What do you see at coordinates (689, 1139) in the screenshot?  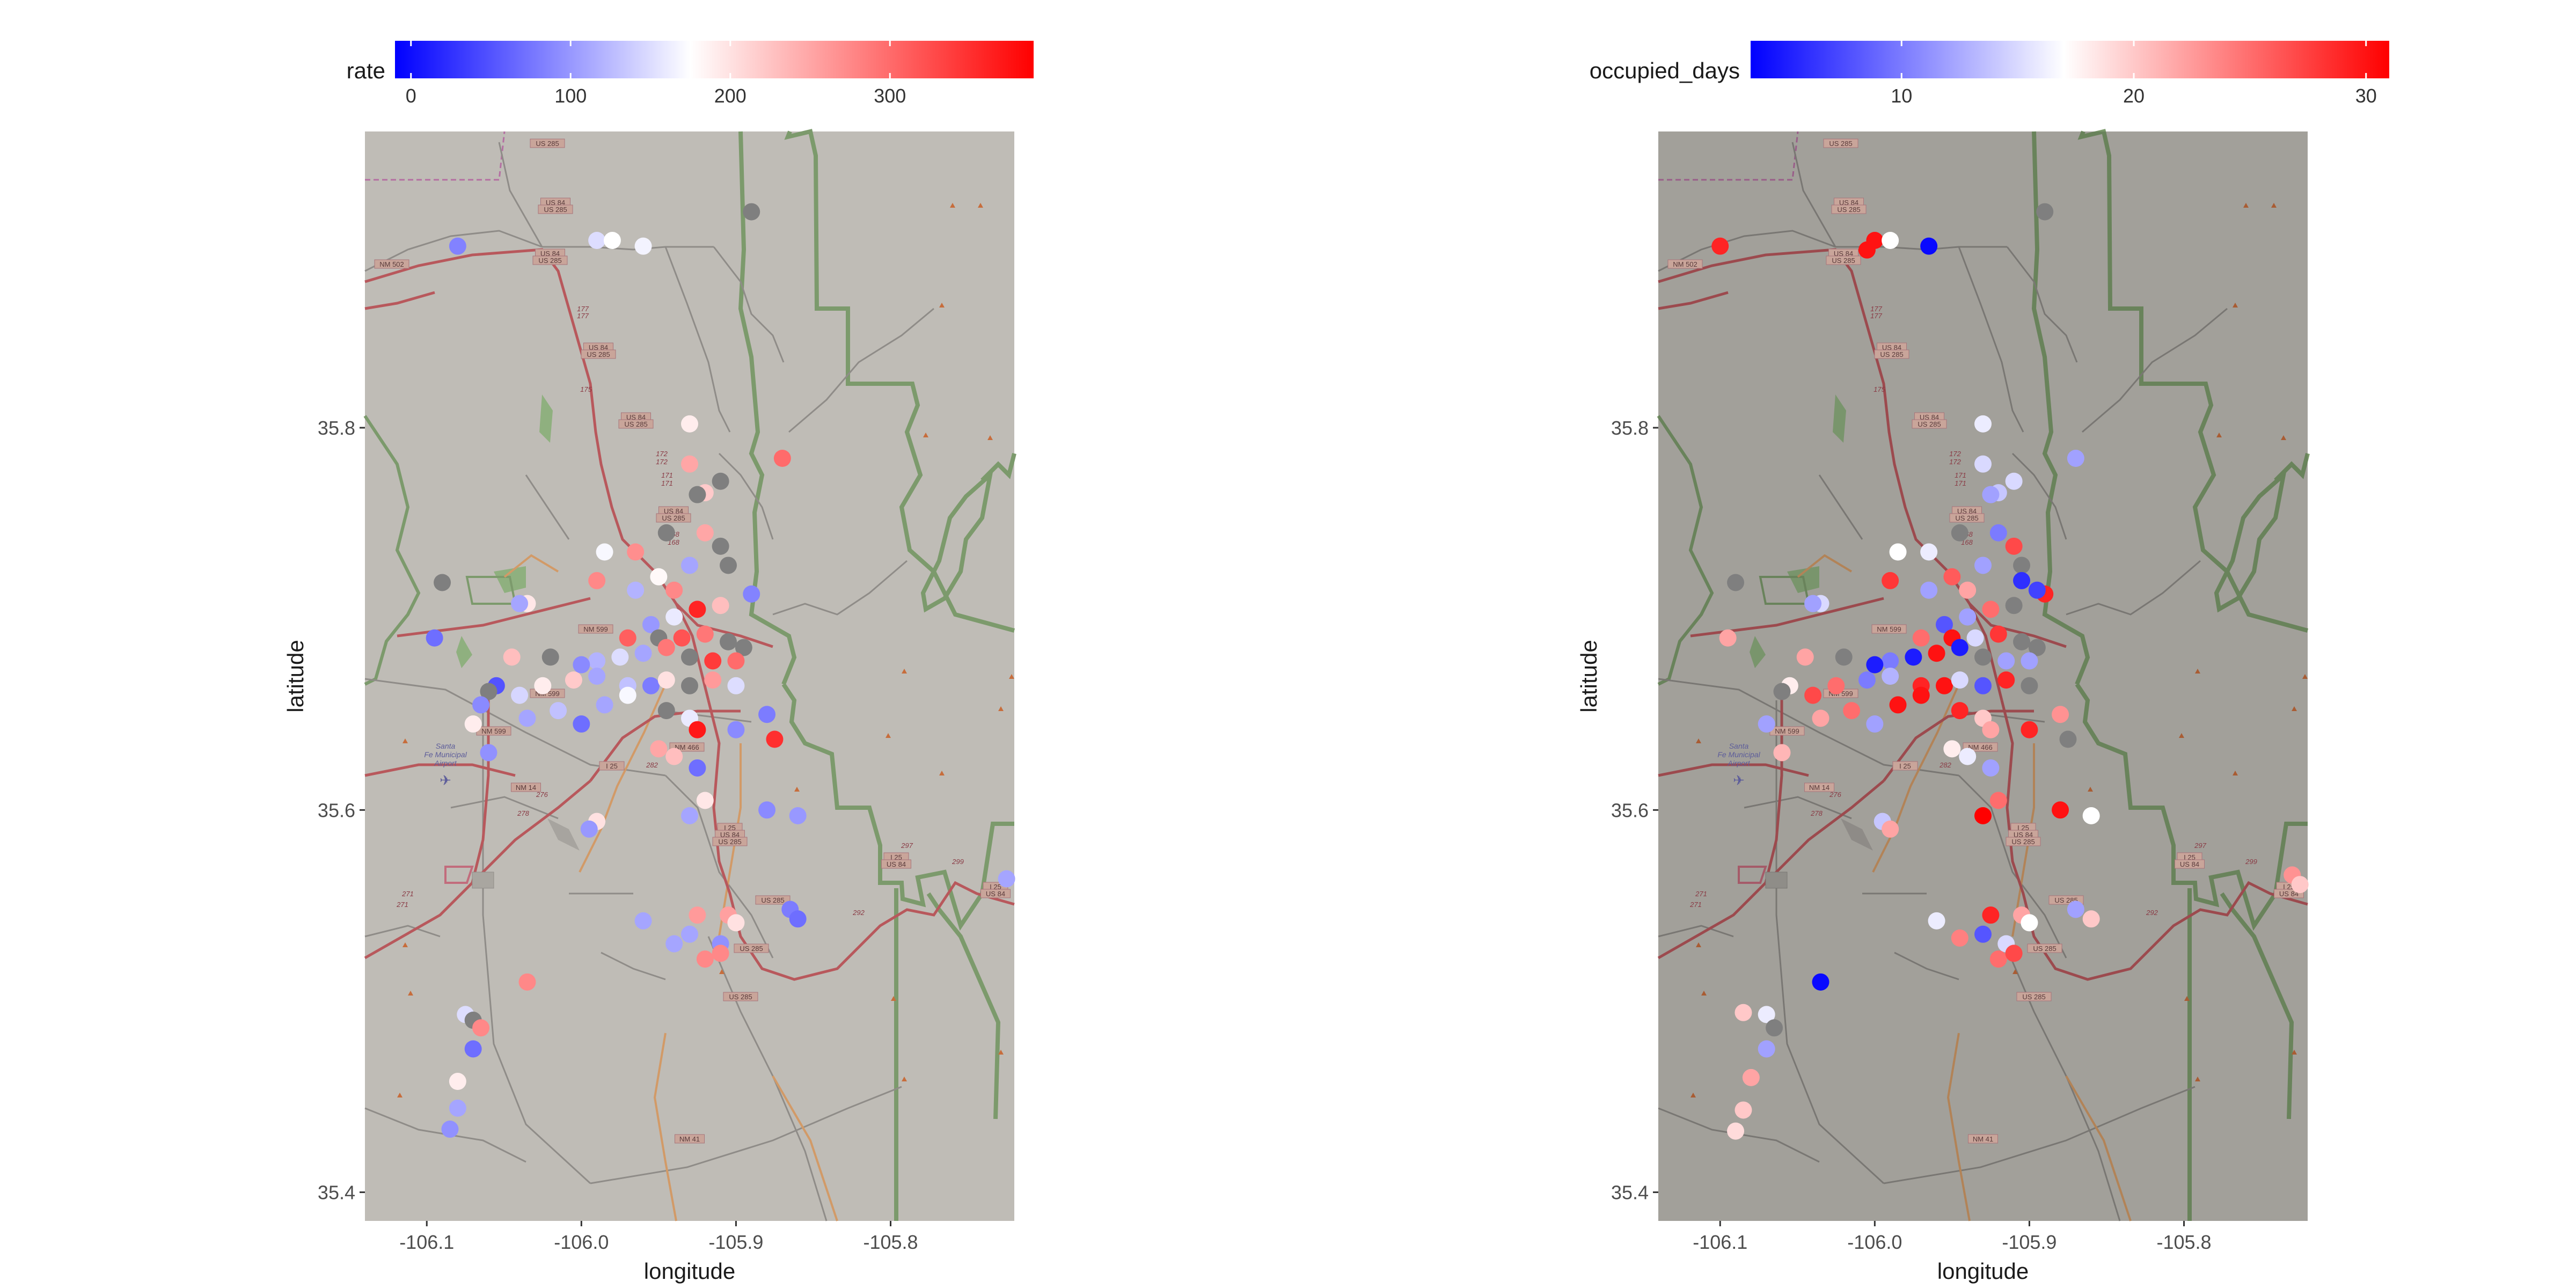 I see `road-label: NM 41` at bounding box center [689, 1139].